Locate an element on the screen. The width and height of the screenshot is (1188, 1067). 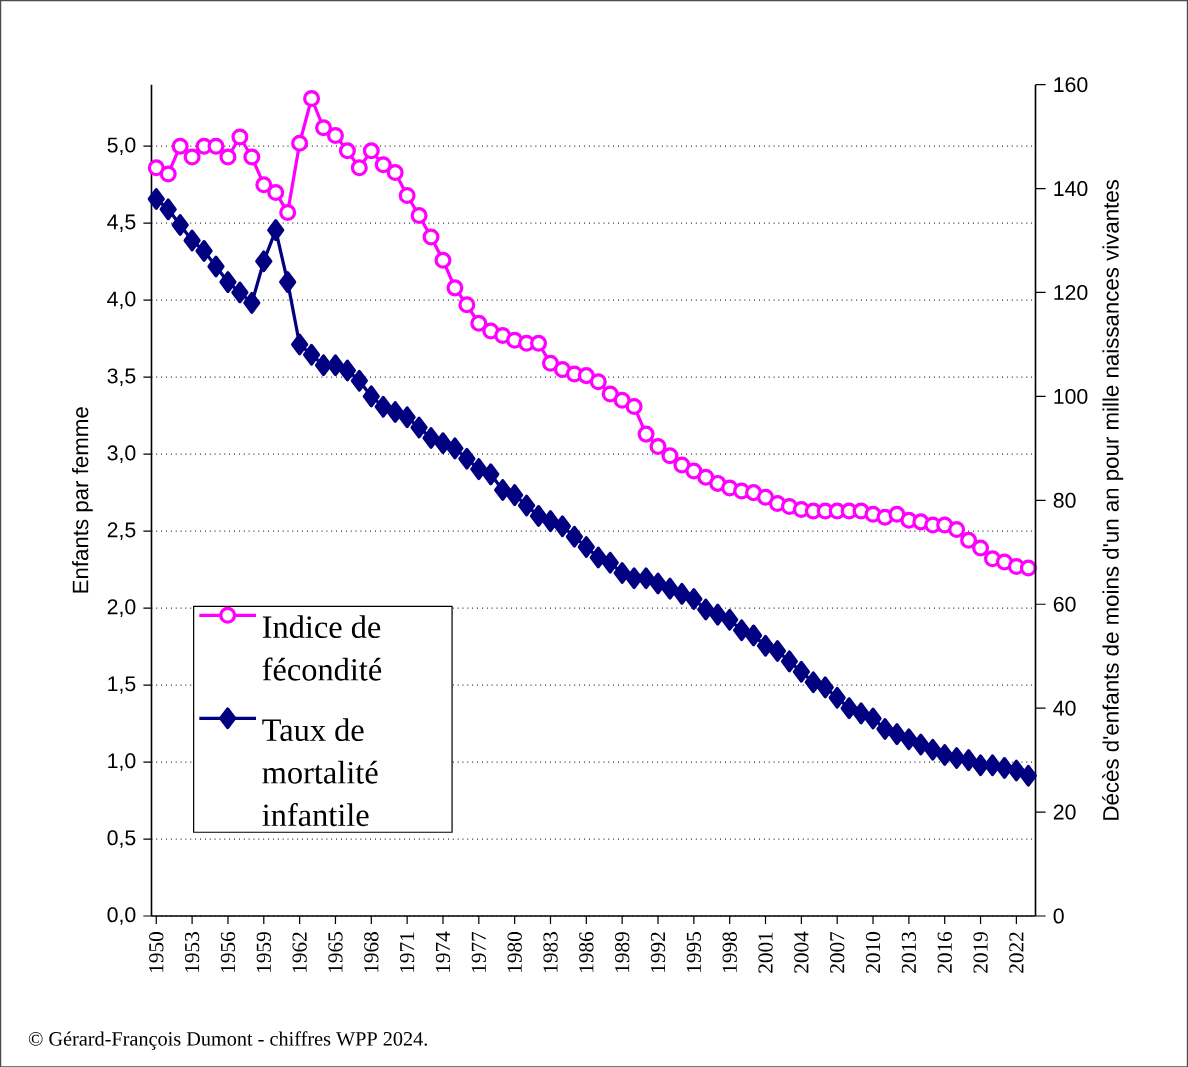
y-tick-label: 1,5 is located at coordinates (122, 685).